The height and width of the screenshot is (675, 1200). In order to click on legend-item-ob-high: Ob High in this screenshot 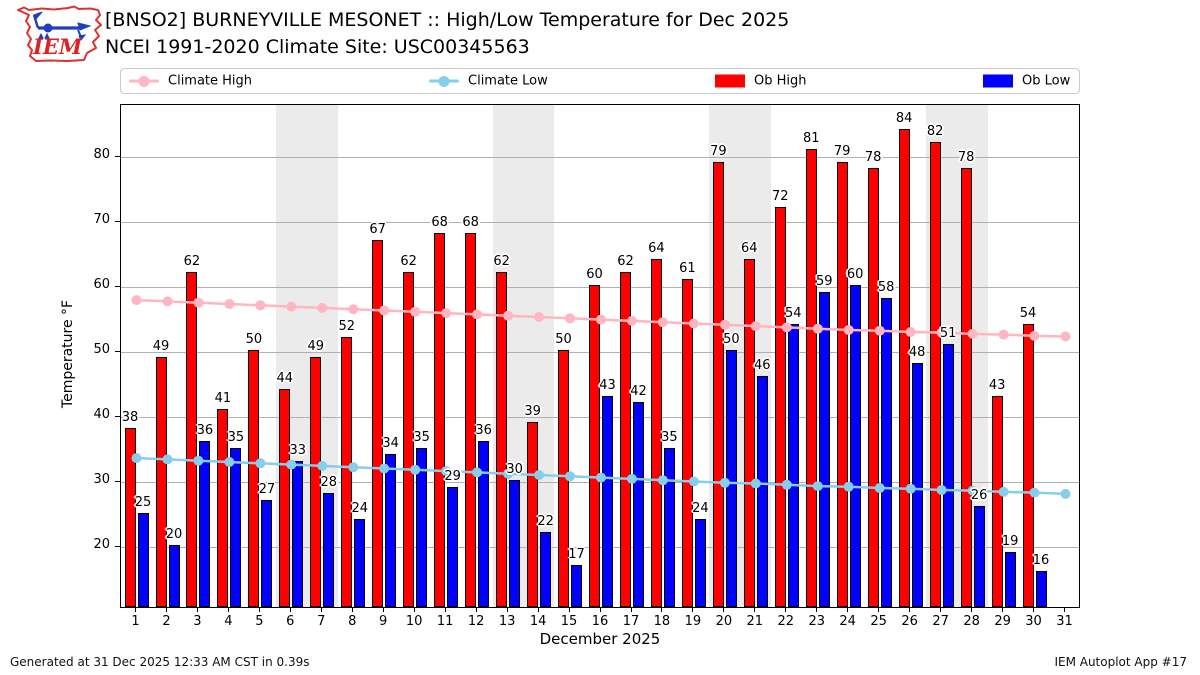, I will do `click(761, 81)`.